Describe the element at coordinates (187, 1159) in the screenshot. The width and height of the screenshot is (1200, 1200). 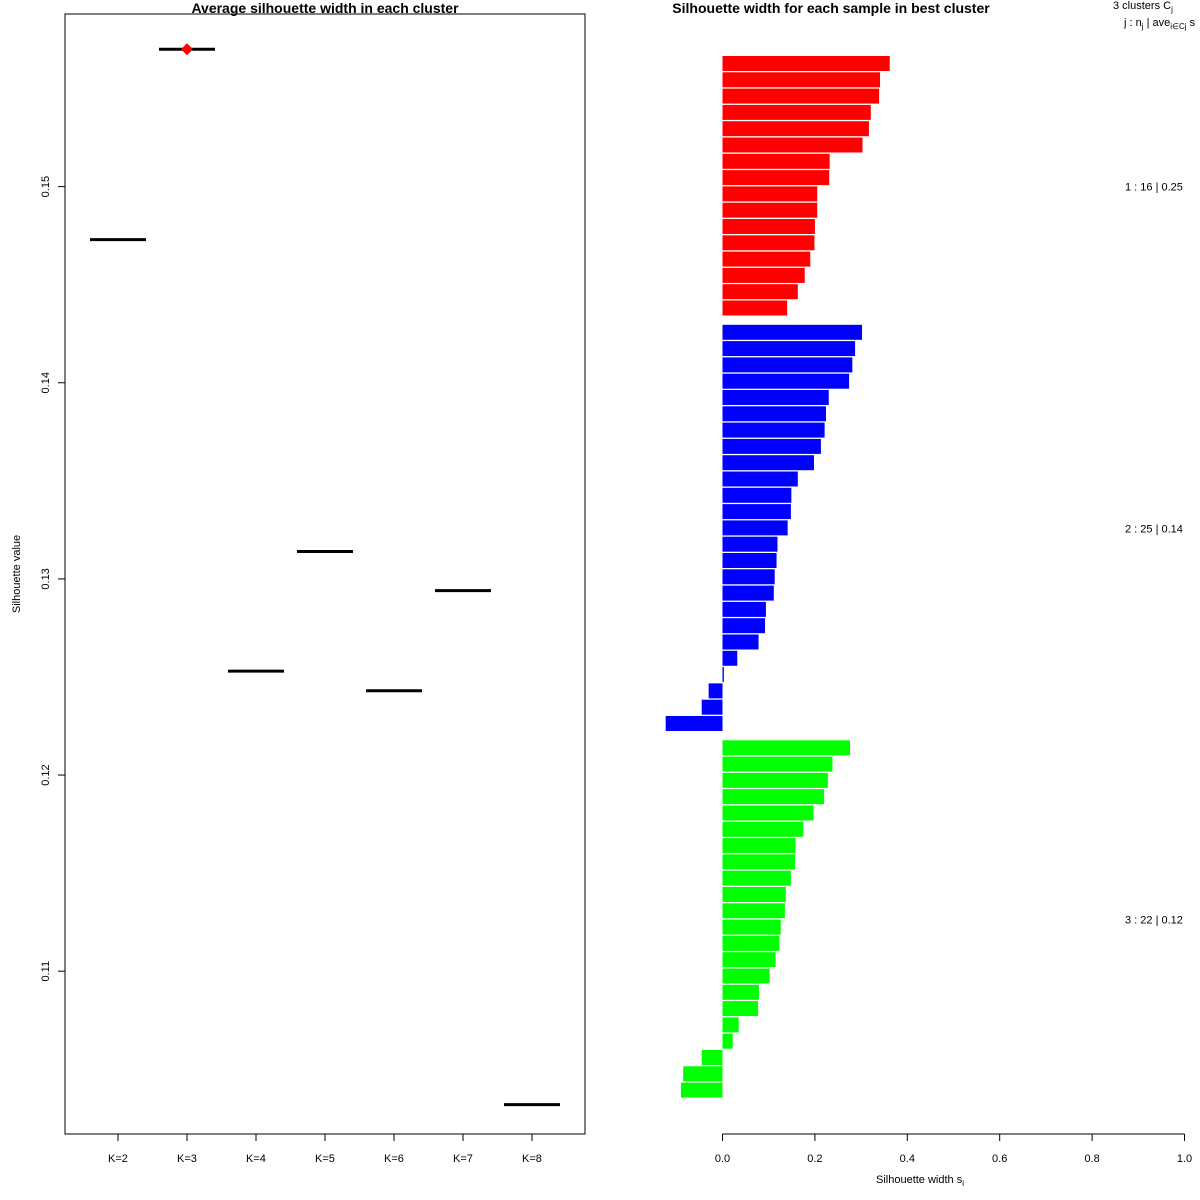
I see `left-x-tick-label: K=3` at that location.